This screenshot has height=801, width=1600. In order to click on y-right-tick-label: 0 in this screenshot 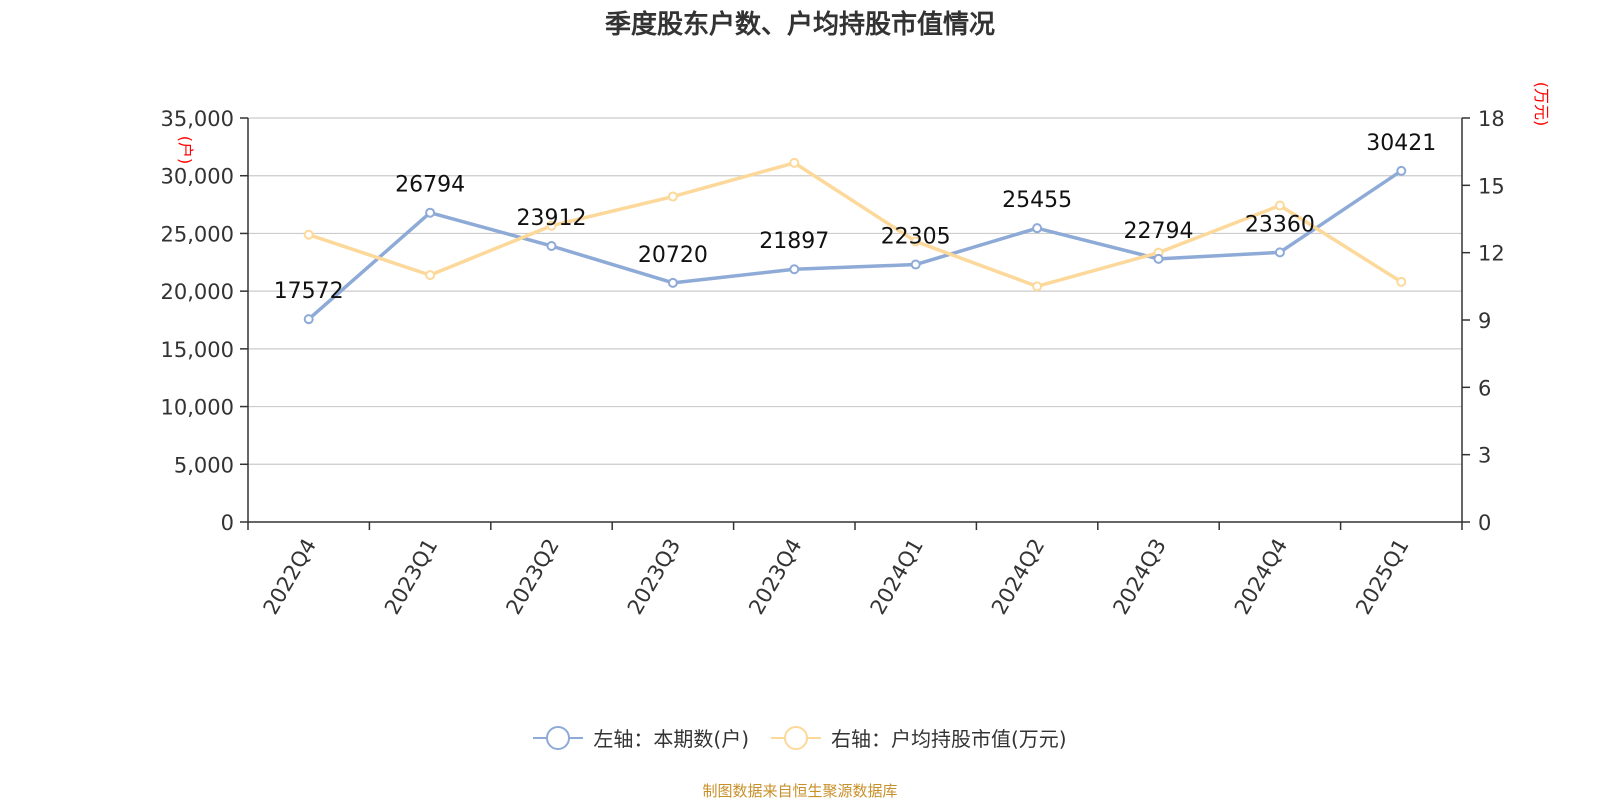, I will do `click(1484, 523)`.